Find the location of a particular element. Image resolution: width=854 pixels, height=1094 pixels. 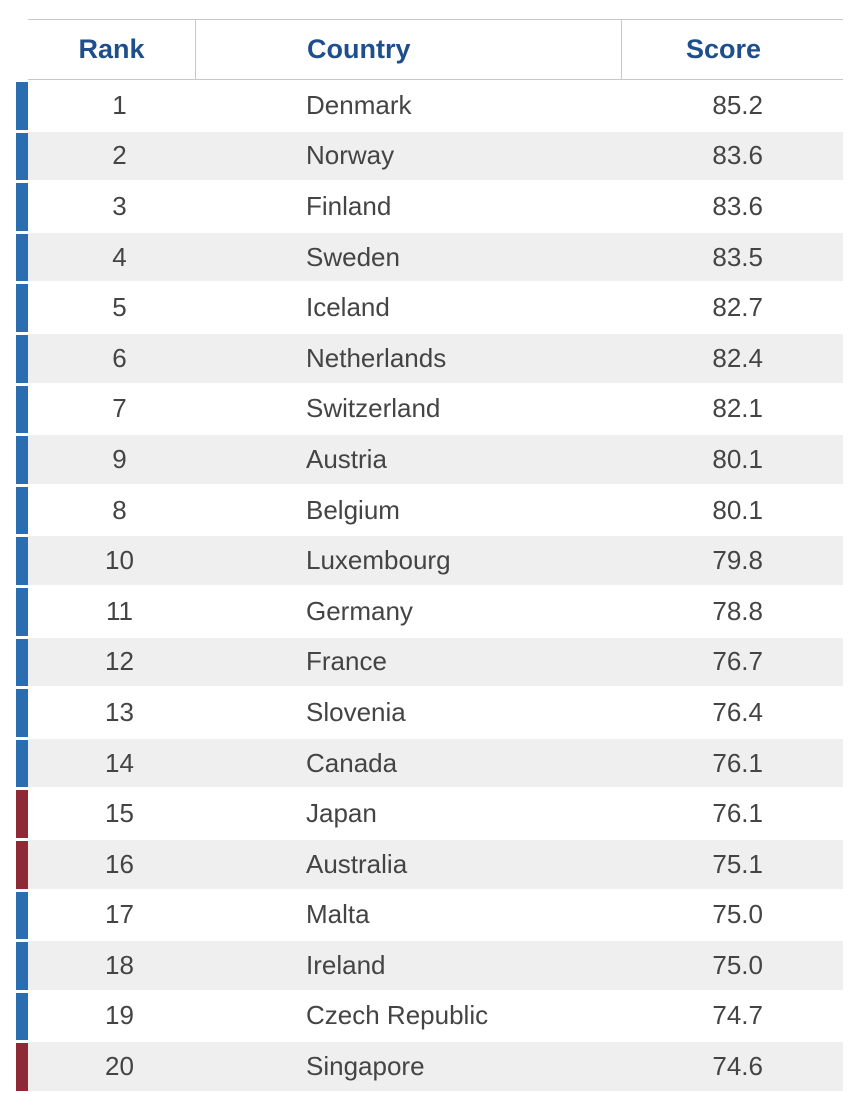

cell-rank: 1 is located at coordinates (119, 104).